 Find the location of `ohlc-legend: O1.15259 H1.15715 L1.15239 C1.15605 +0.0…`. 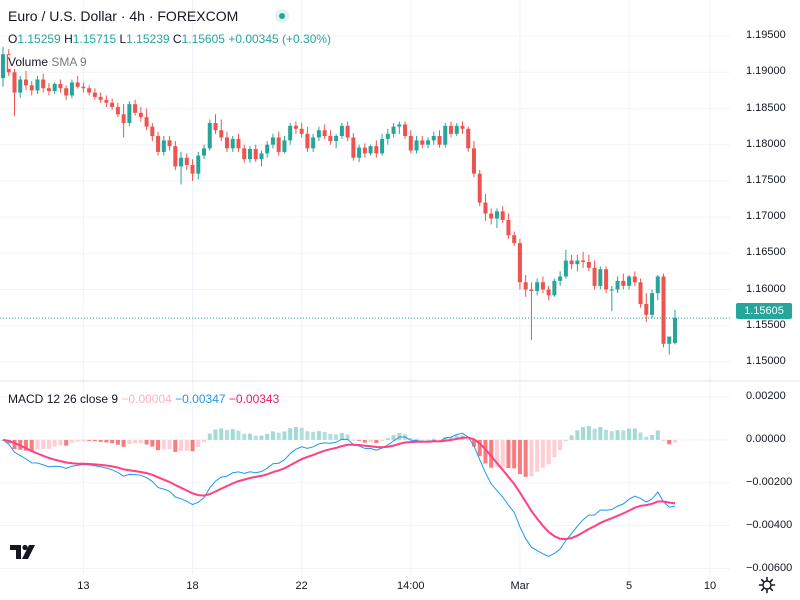

ohlc-legend: O1.15259 H1.15715 L1.15239 C1.15605 +0.0… is located at coordinates (169, 39).